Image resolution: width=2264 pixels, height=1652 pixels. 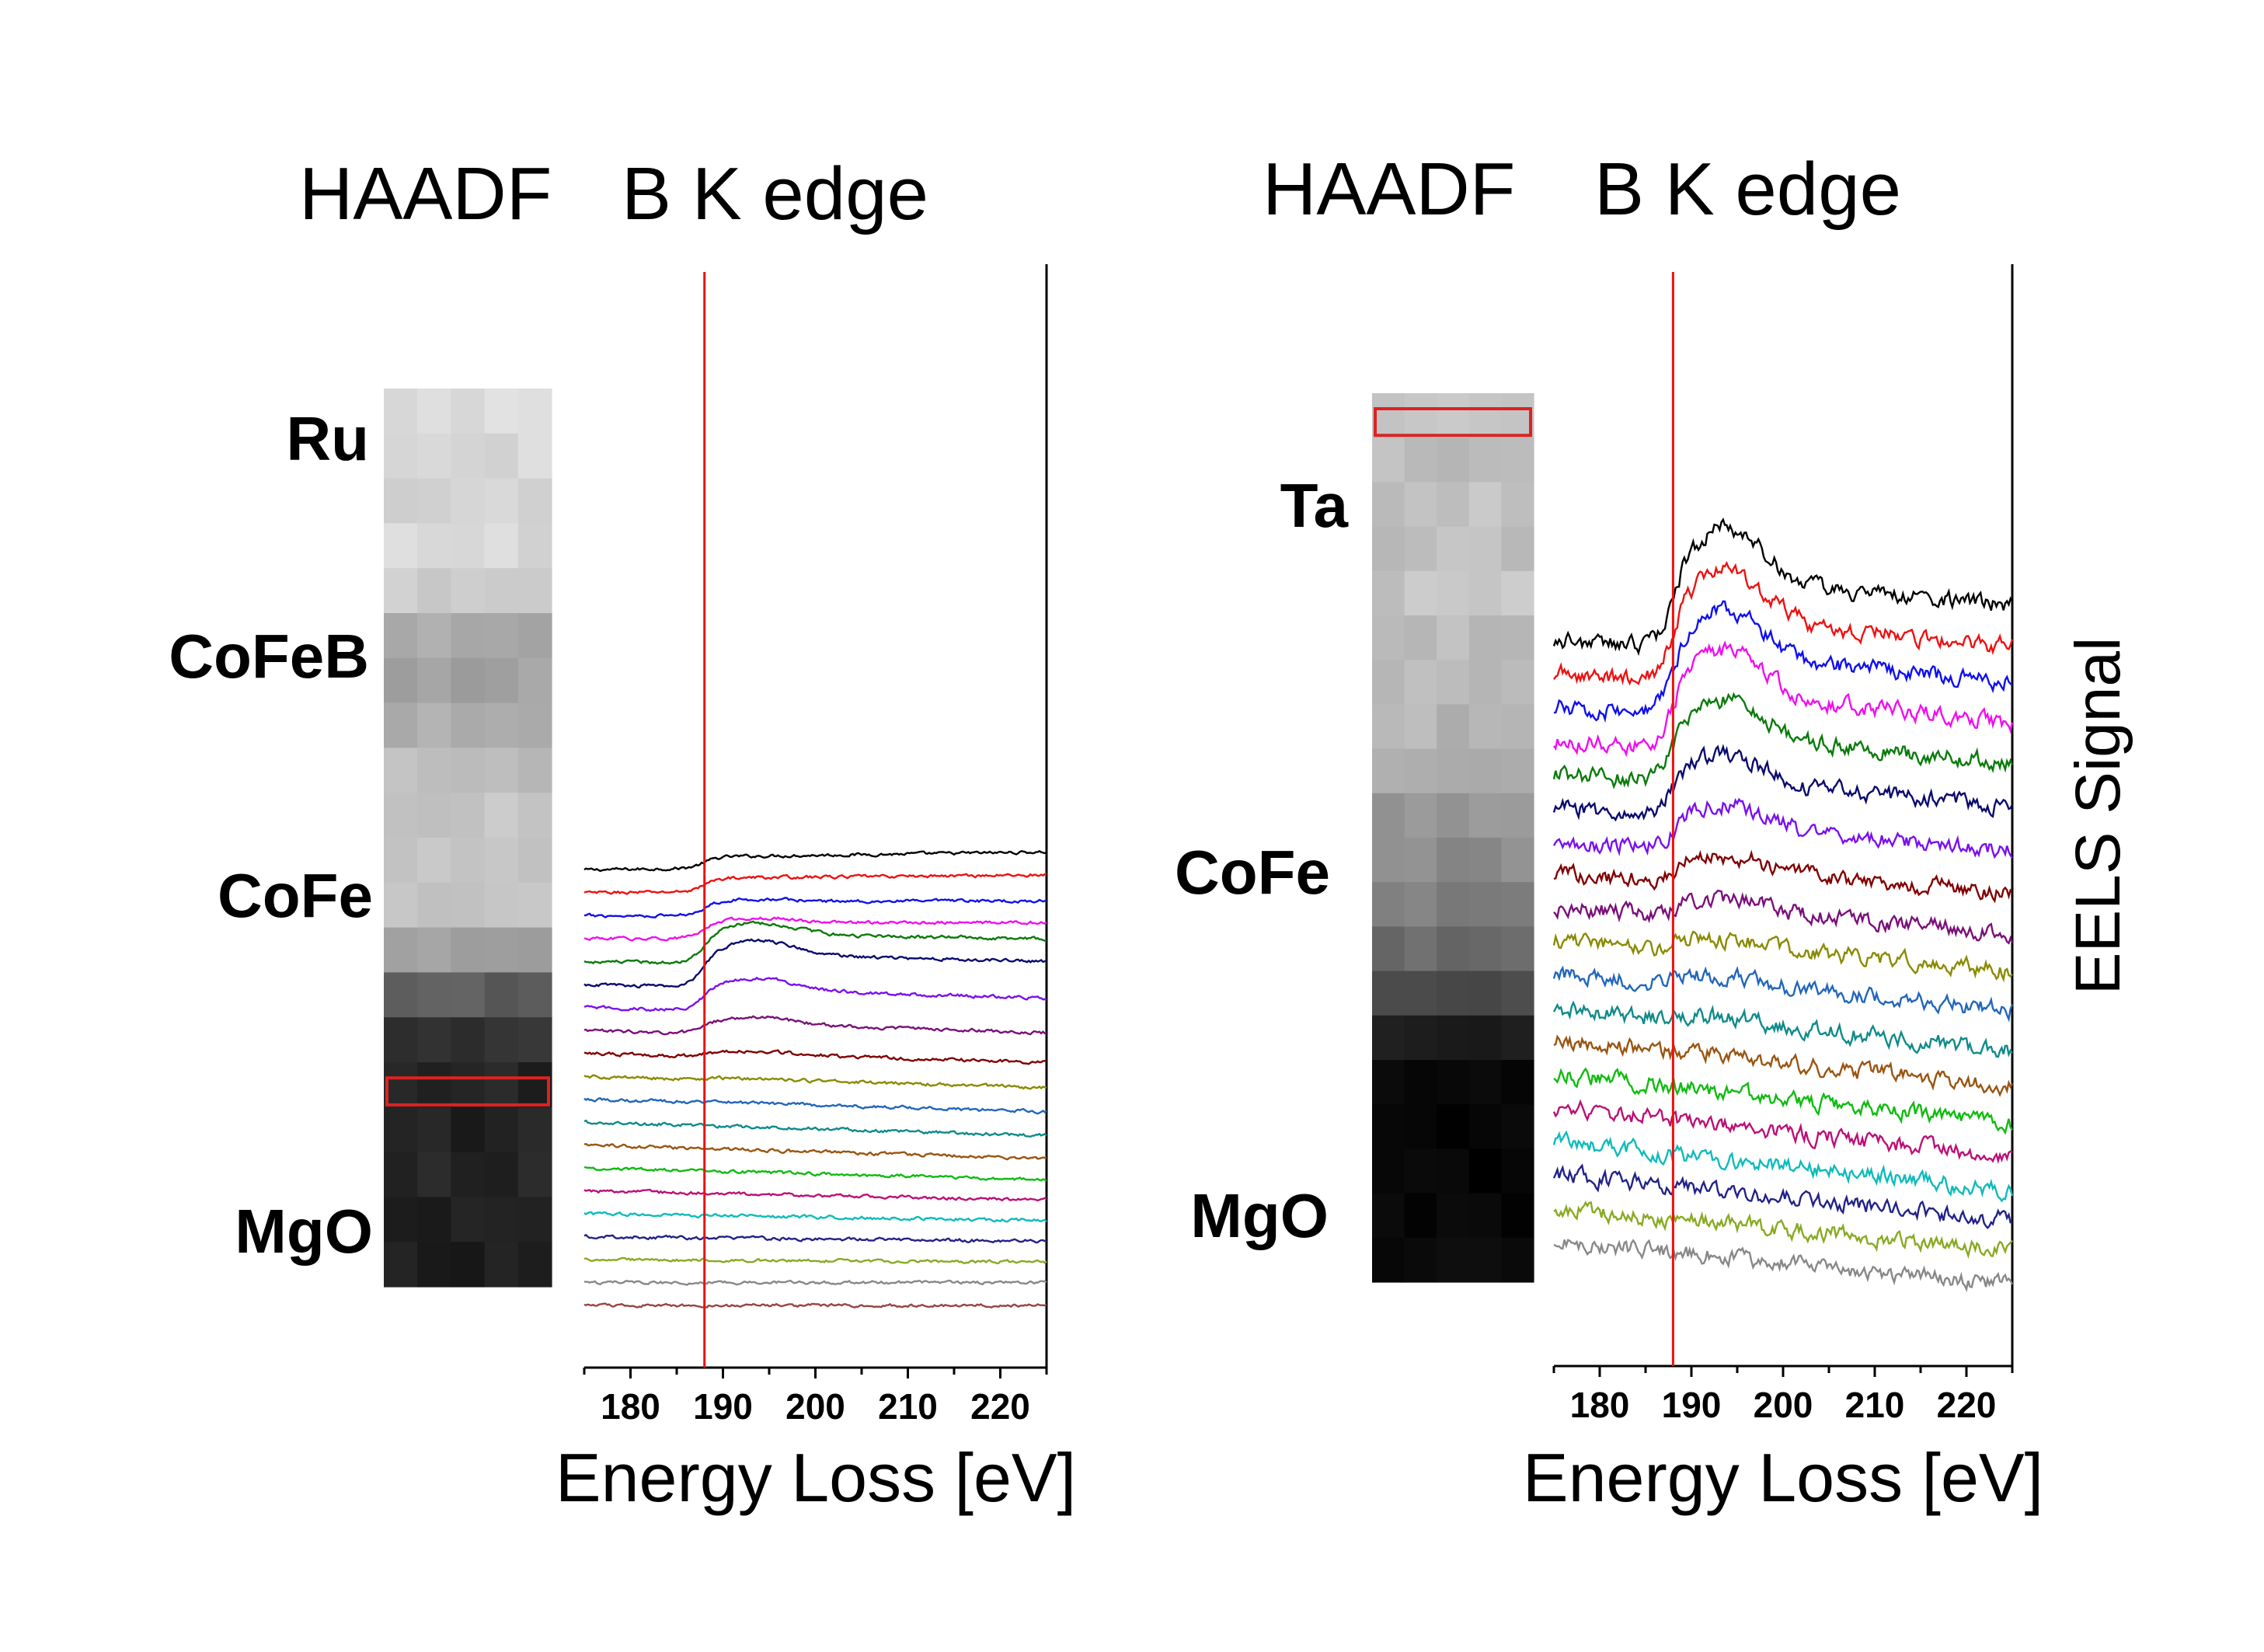 What do you see at coordinates (269, 656) in the screenshot?
I see `left-layer-cofeb: CoFeB` at bounding box center [269, 656].